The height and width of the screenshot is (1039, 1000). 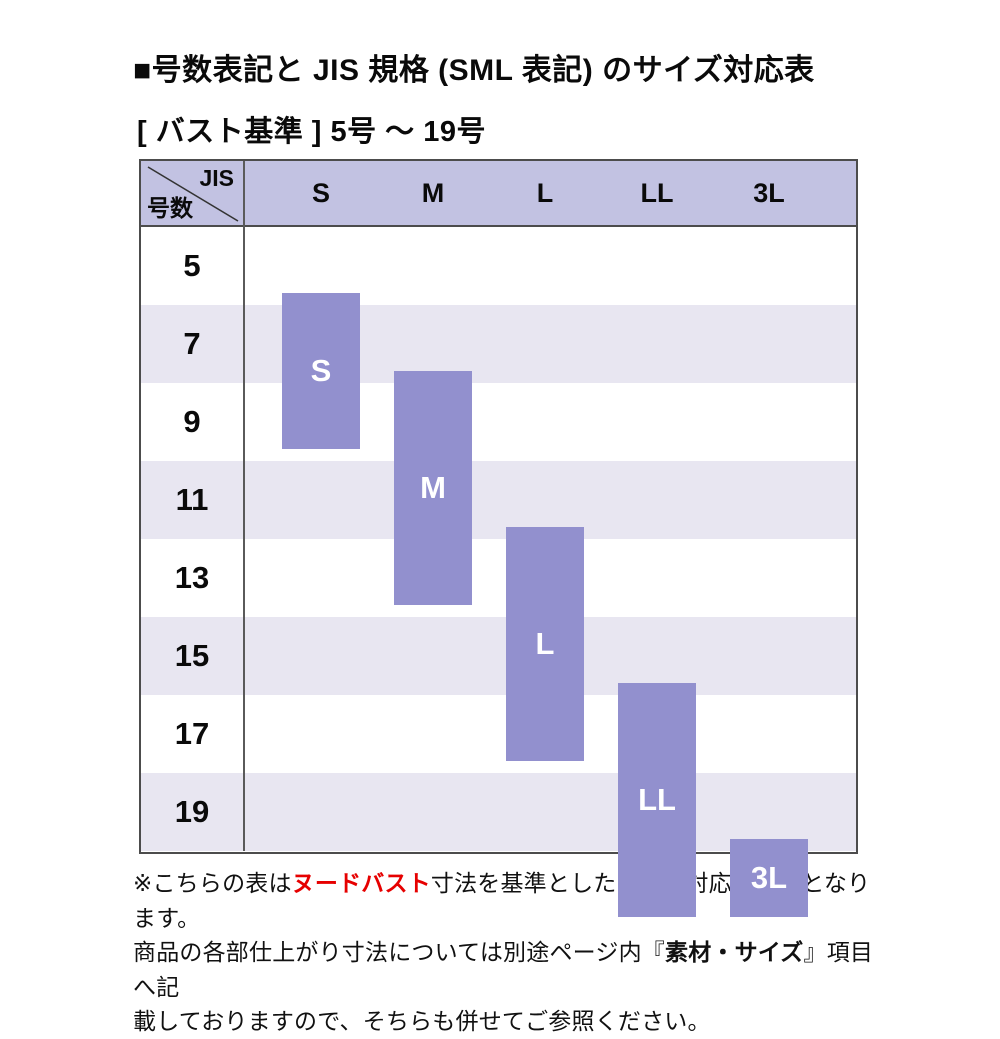 I want to click on row-label-17: 17, so click(x=192, y=733).